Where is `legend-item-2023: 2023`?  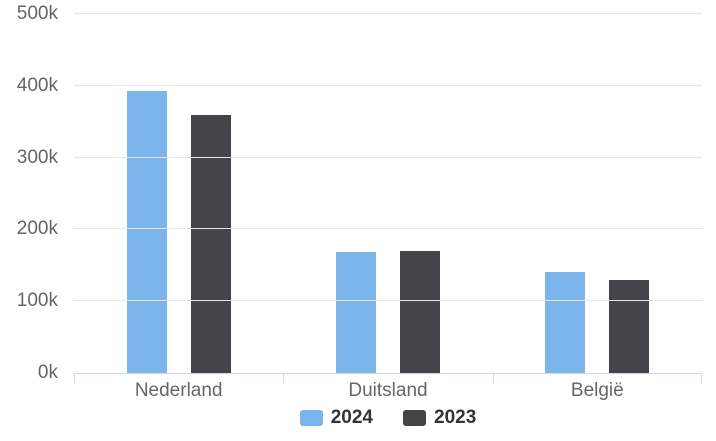
legend-item-2023: 2023 is located at coordinates (439, 418).